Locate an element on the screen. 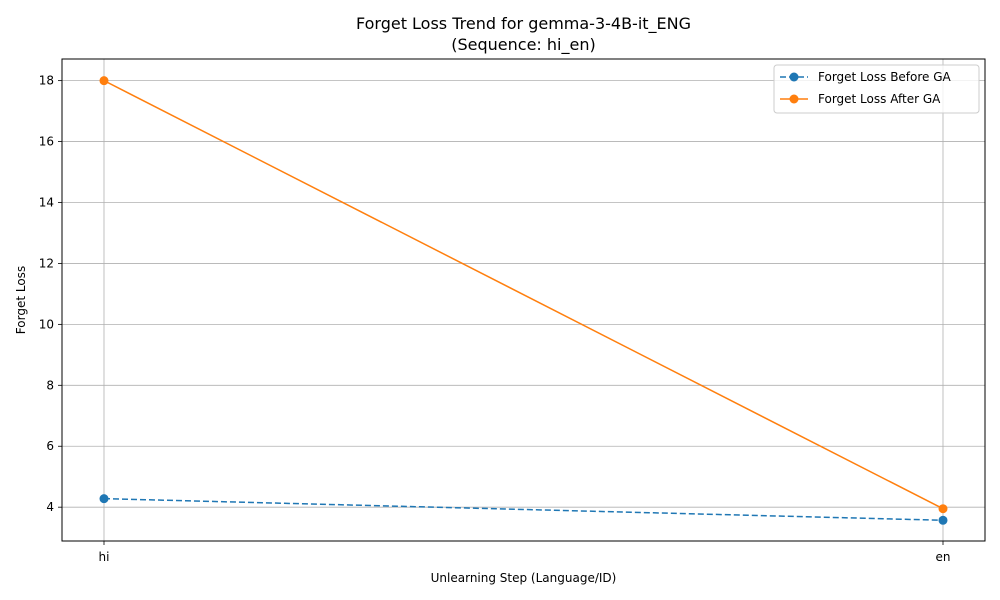 This screenshot has width=1000, height=600. y-tick-label: 6 is located at coordinates (50, 446).